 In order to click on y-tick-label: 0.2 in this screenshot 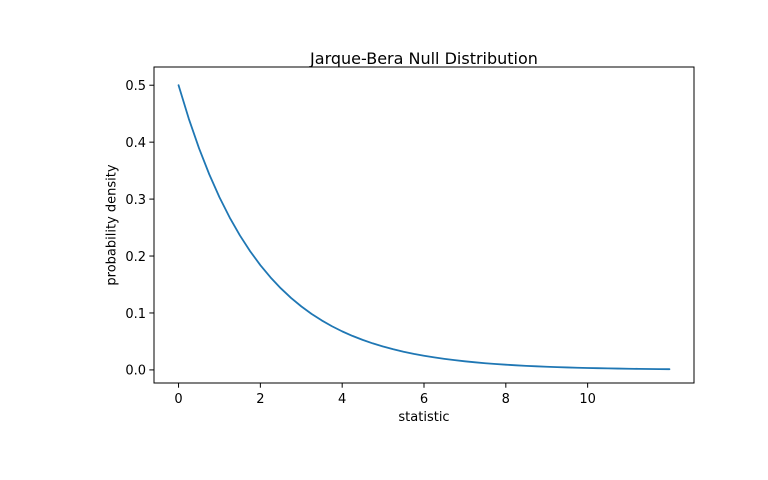, I will do `click(135, 257)`.